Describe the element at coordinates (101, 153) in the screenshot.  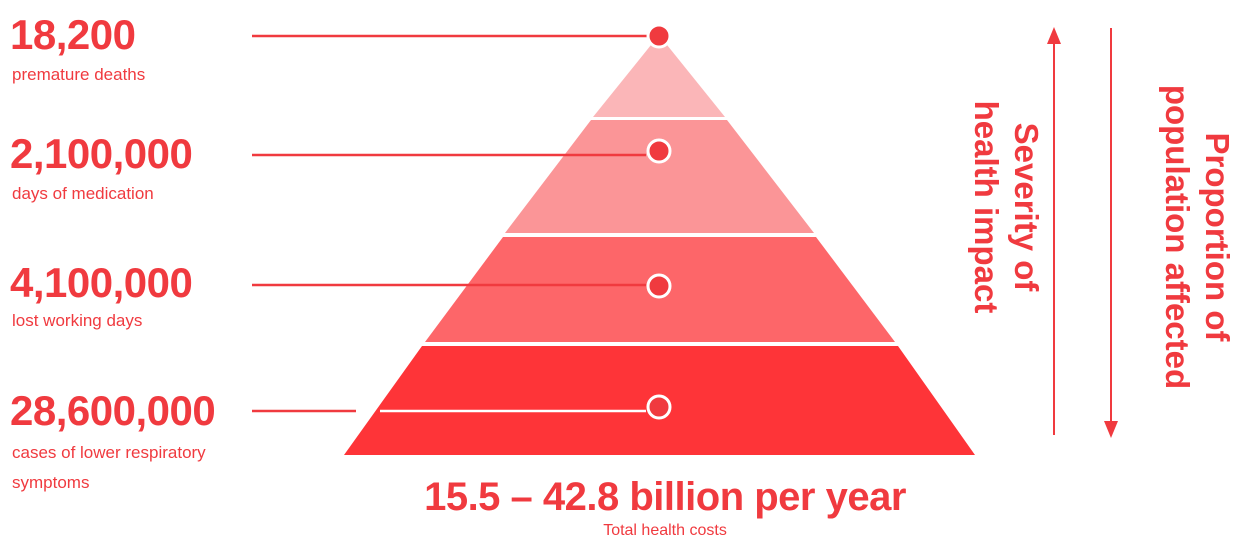
I see `days-of-medication-value: 2,100,000` at that location.